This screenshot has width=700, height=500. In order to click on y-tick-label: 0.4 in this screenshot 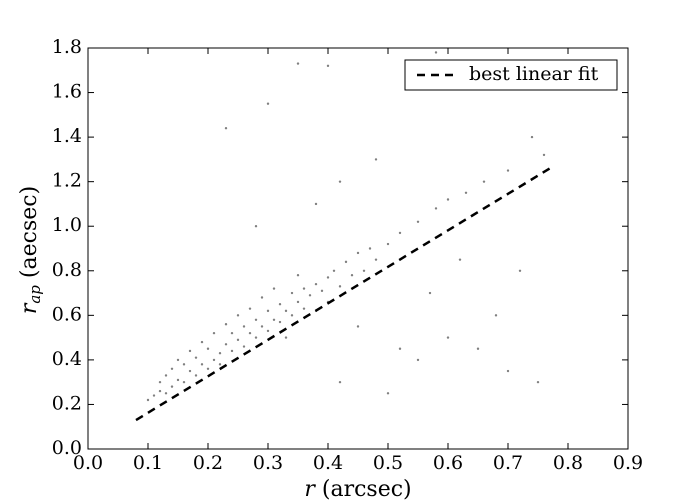, I will do `click(67, 359)`.